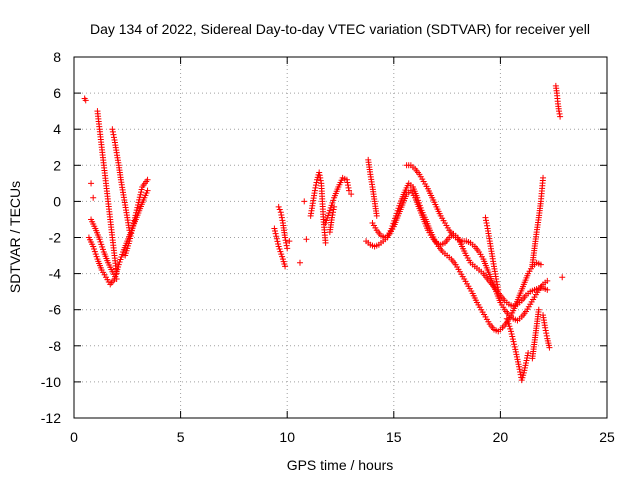  I want to click on y-tick-label: 0, so click(57, 201).